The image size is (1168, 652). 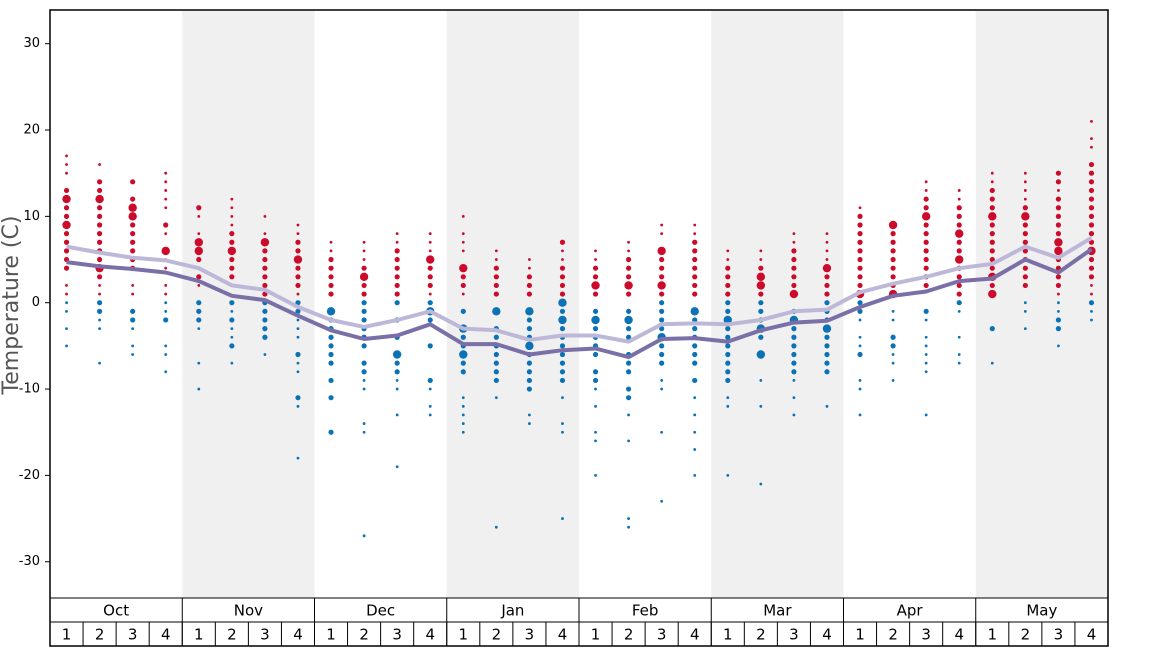 What do you see at coordinates (512, 611) in the screenshot?
I see `month-label: Jan` at bounding box center [512, 611].